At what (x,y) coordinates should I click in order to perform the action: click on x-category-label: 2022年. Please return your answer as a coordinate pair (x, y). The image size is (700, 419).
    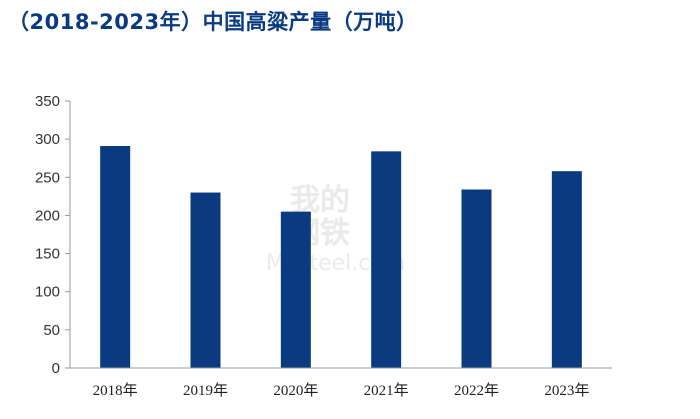
    Looking at the image, I should click on (476, 390).